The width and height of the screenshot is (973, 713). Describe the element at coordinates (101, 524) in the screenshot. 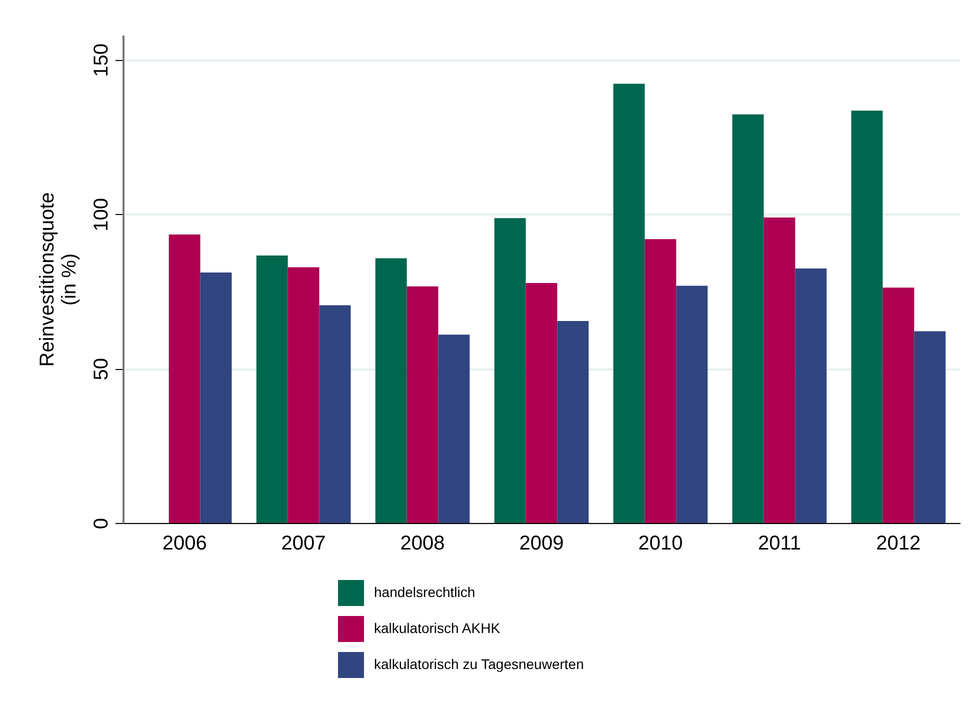

I see `y-tick-label: 0` at that location.